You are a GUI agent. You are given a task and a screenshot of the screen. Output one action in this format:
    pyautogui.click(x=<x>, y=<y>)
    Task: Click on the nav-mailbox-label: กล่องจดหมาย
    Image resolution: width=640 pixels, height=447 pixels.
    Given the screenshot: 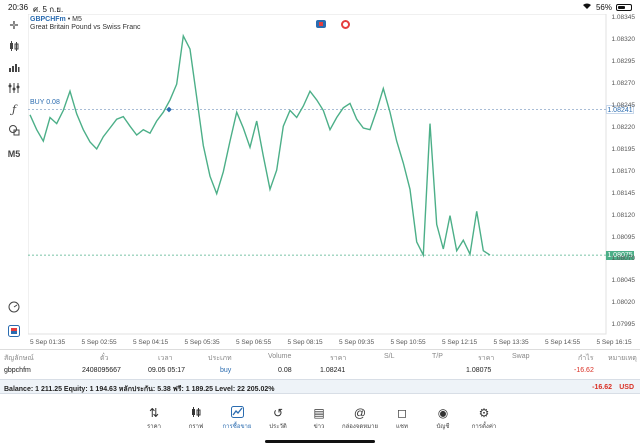 What is the action you would take?
    pyautogui.click(x=360, y=427)
    